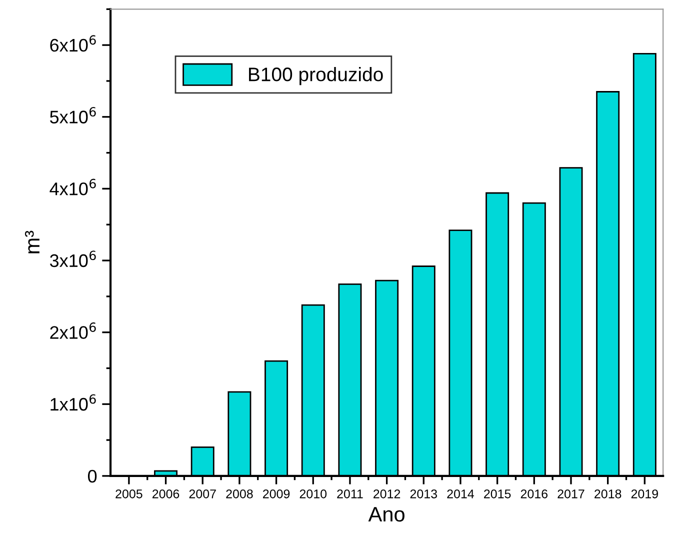  Describe the element at coordinates (460, 493) in the screenshot. I see `x-tick-label: 2014` at that location.